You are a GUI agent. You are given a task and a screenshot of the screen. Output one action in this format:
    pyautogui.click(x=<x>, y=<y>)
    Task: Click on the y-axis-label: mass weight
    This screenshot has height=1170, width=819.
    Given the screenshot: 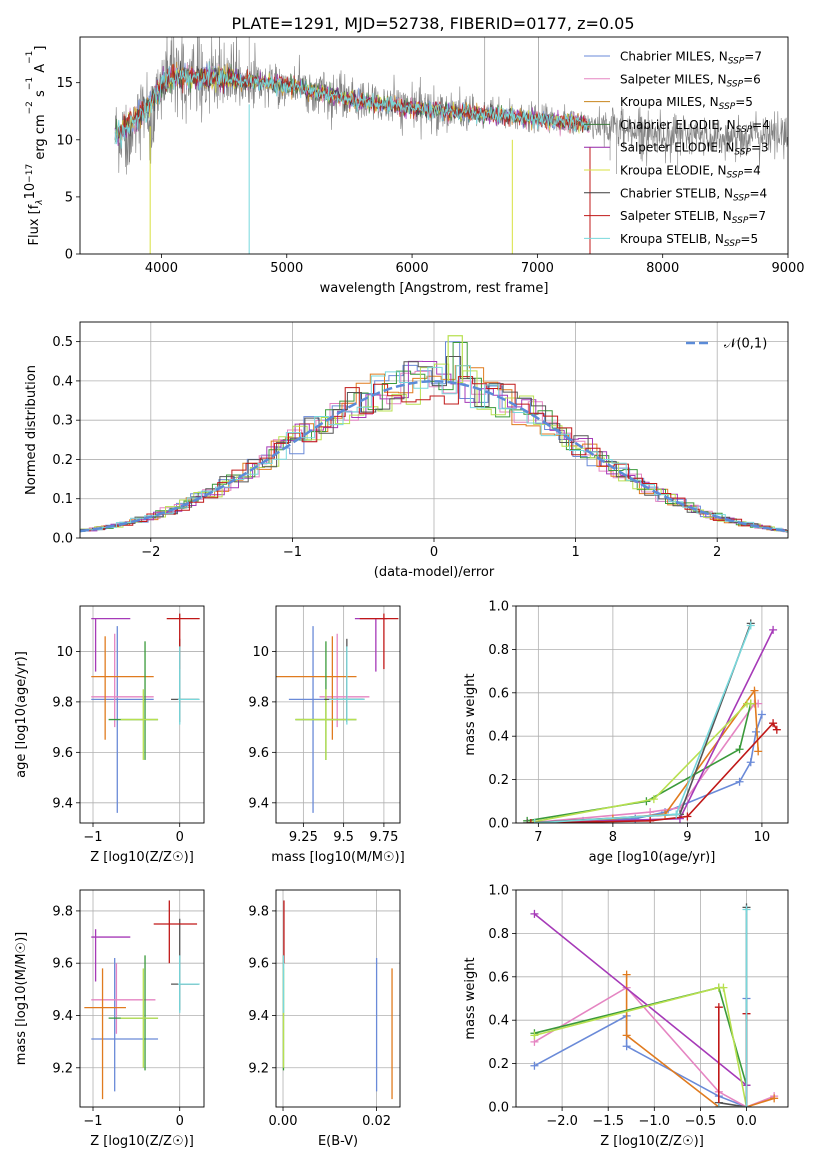 What is the action you would take?
    pyautogui.click(x=470, y=998)
    